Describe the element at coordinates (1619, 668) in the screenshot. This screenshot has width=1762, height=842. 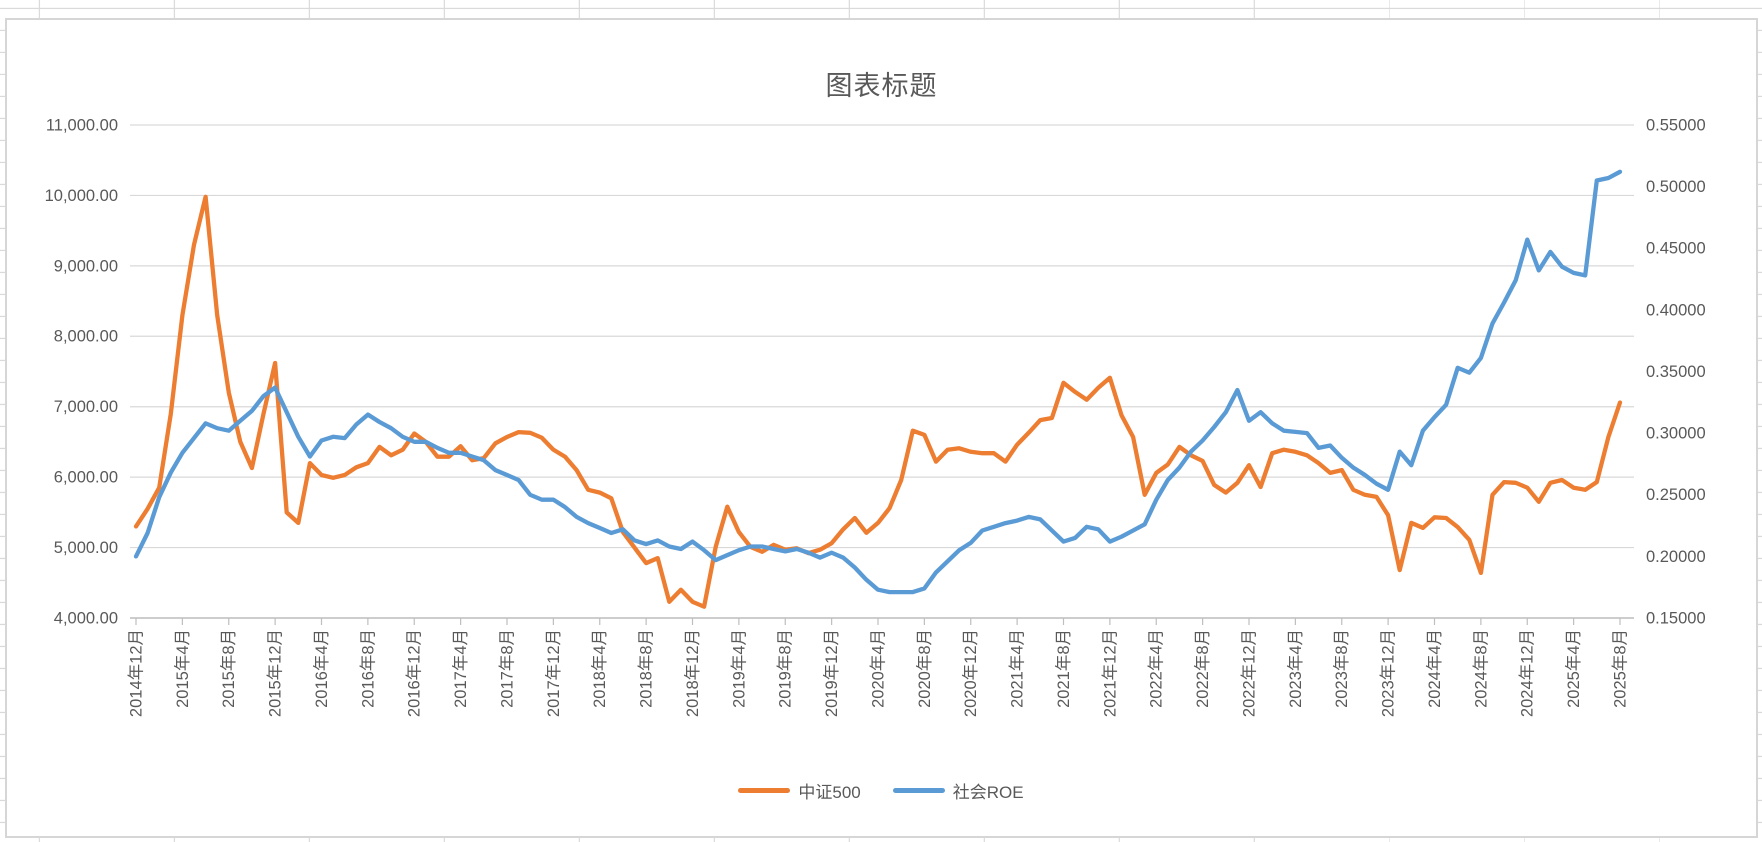
I see `x-axis-label: 2025年8月` at that location.